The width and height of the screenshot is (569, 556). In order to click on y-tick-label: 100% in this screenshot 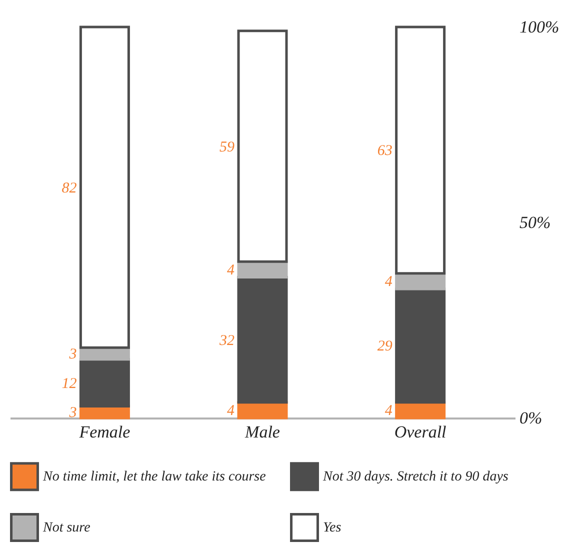, I will do `click(540, 27)`.